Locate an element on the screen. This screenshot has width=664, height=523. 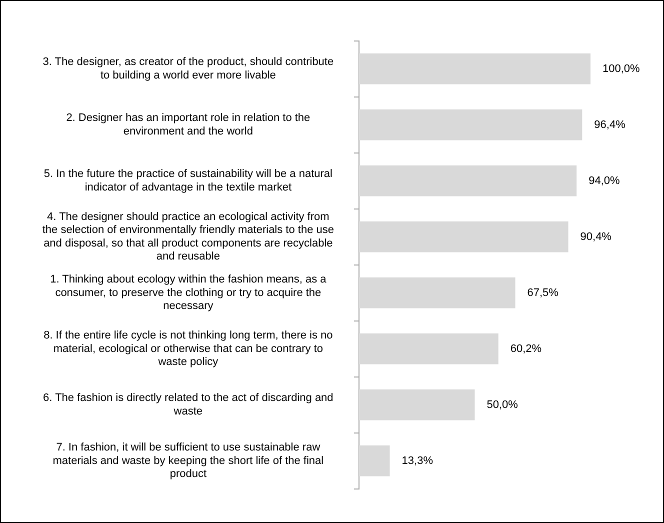
y-tick-label: 1. Thinking about ecology within the fashion means, as a consumer, to preserve the clothing or try to acquire the necessary is located at coordinates (189, 293).